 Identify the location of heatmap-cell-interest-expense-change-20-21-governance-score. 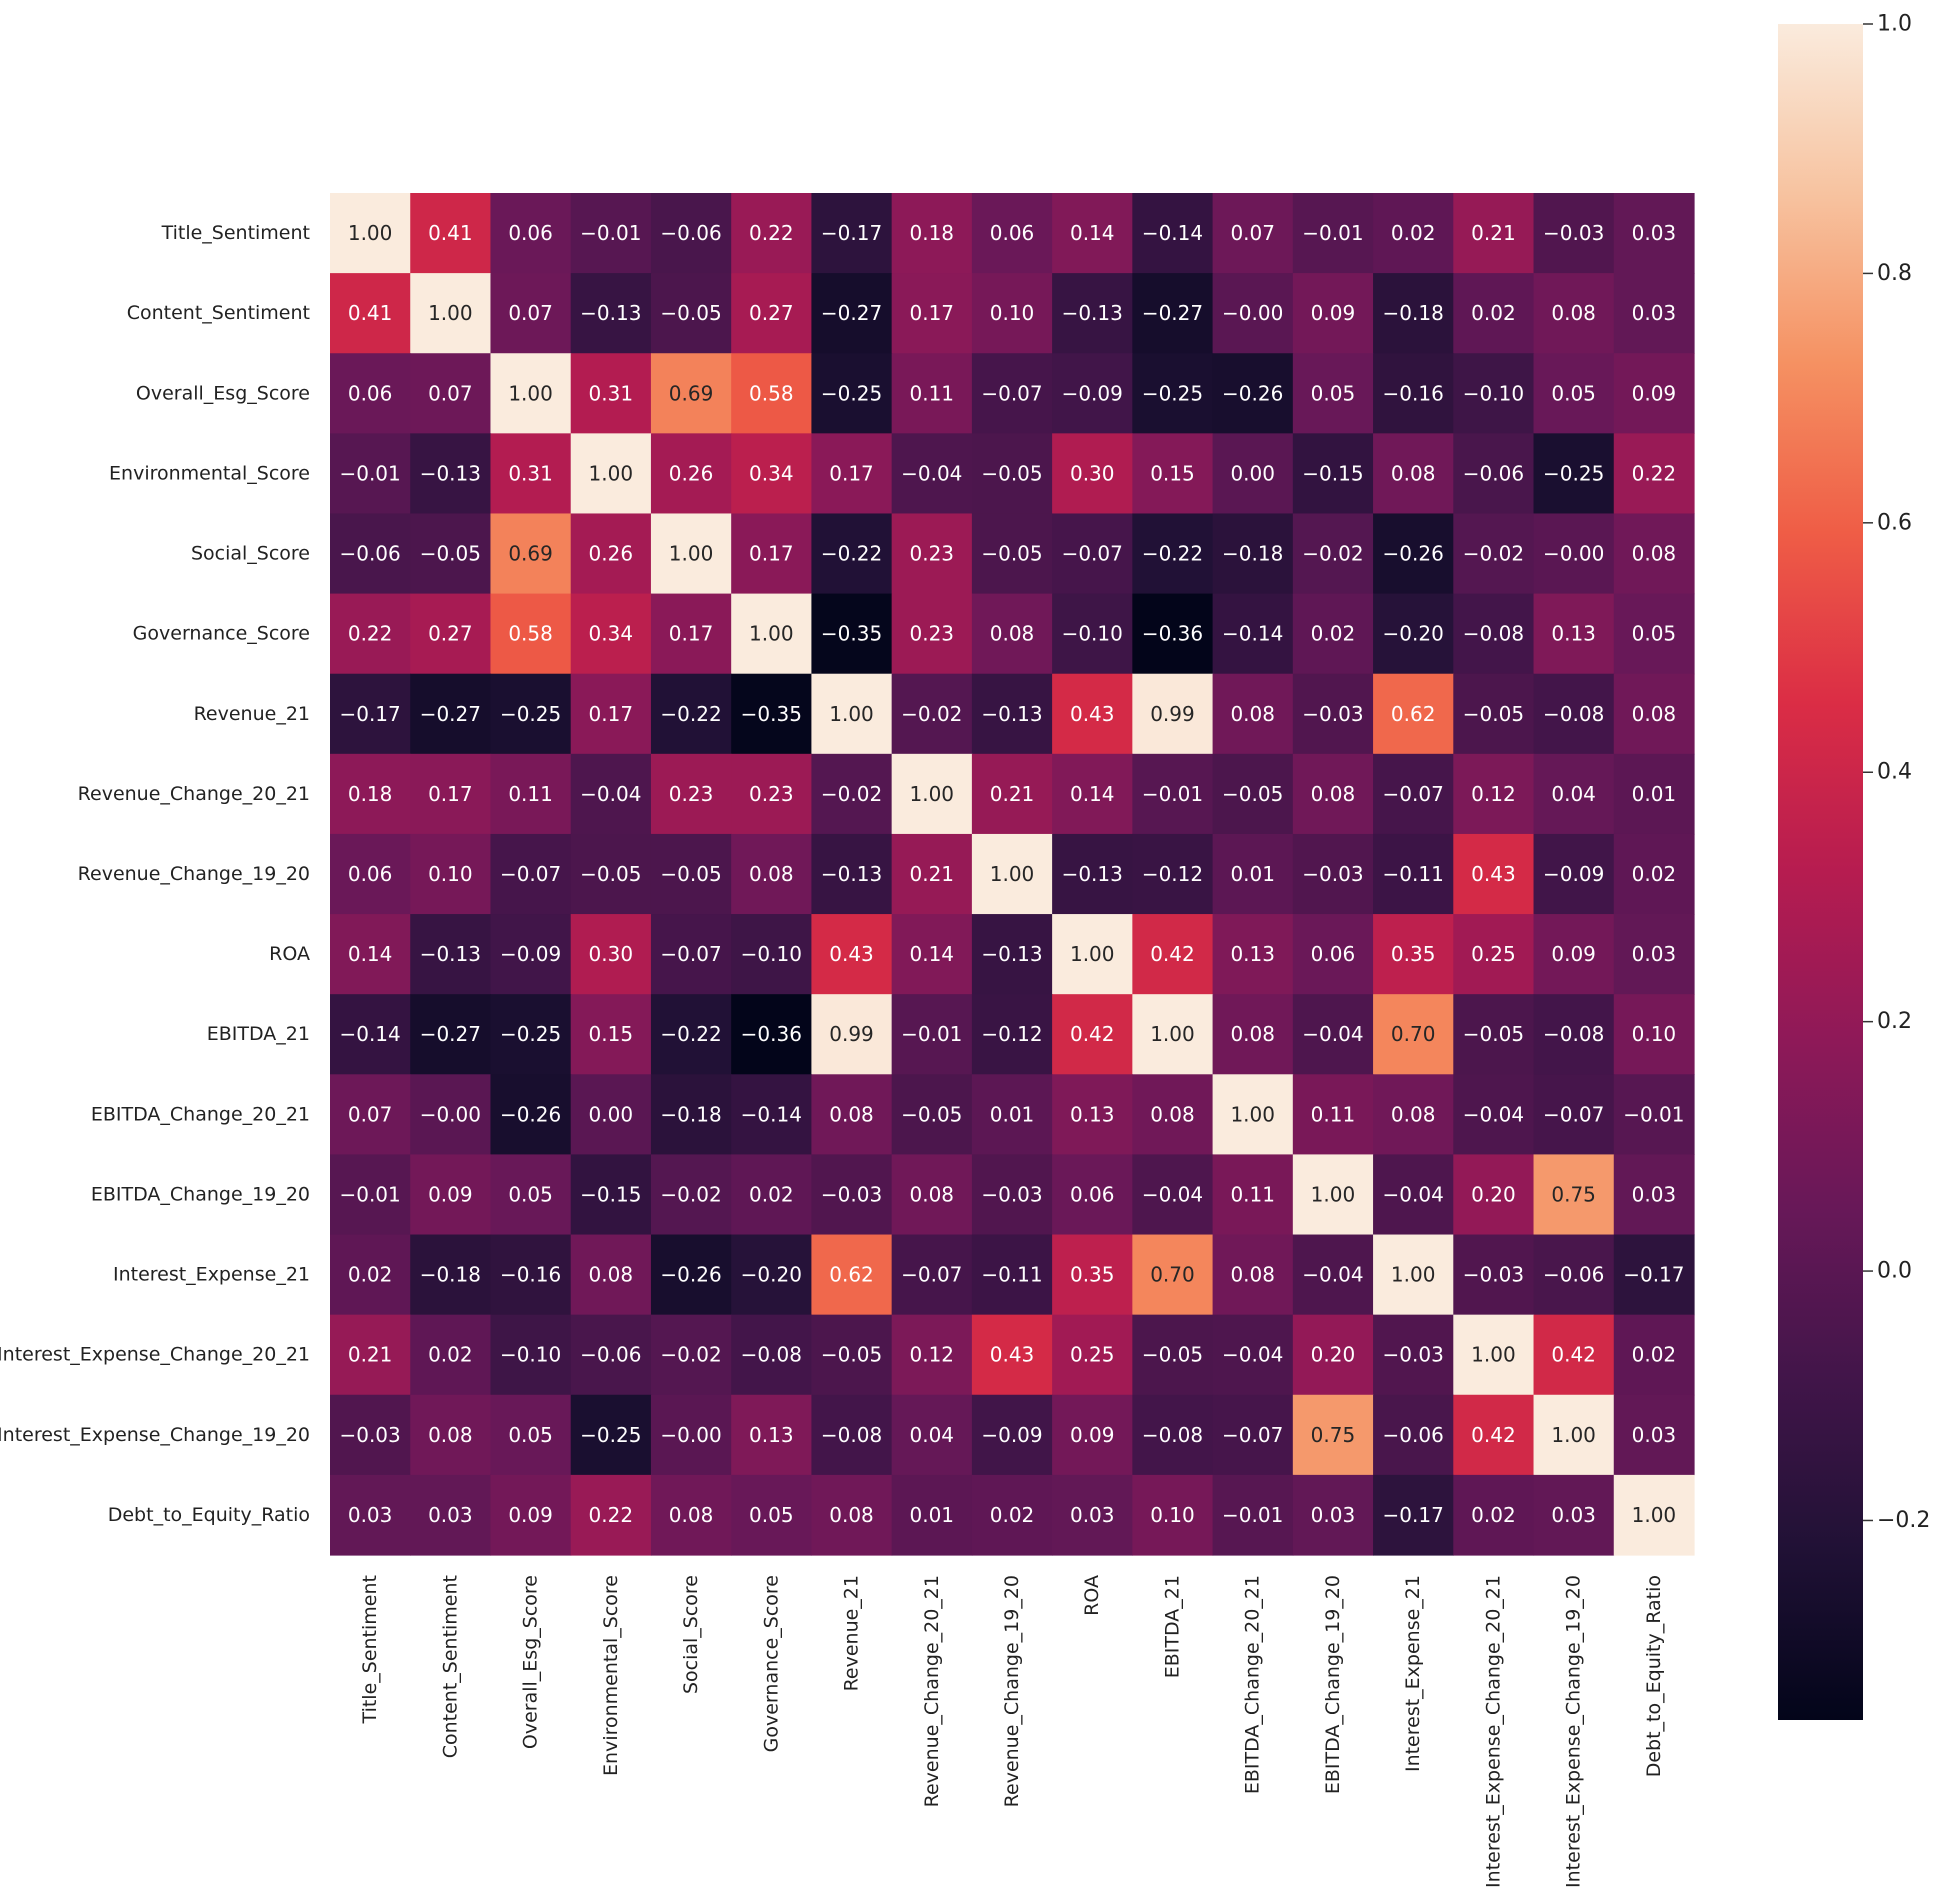
(772, 1355).